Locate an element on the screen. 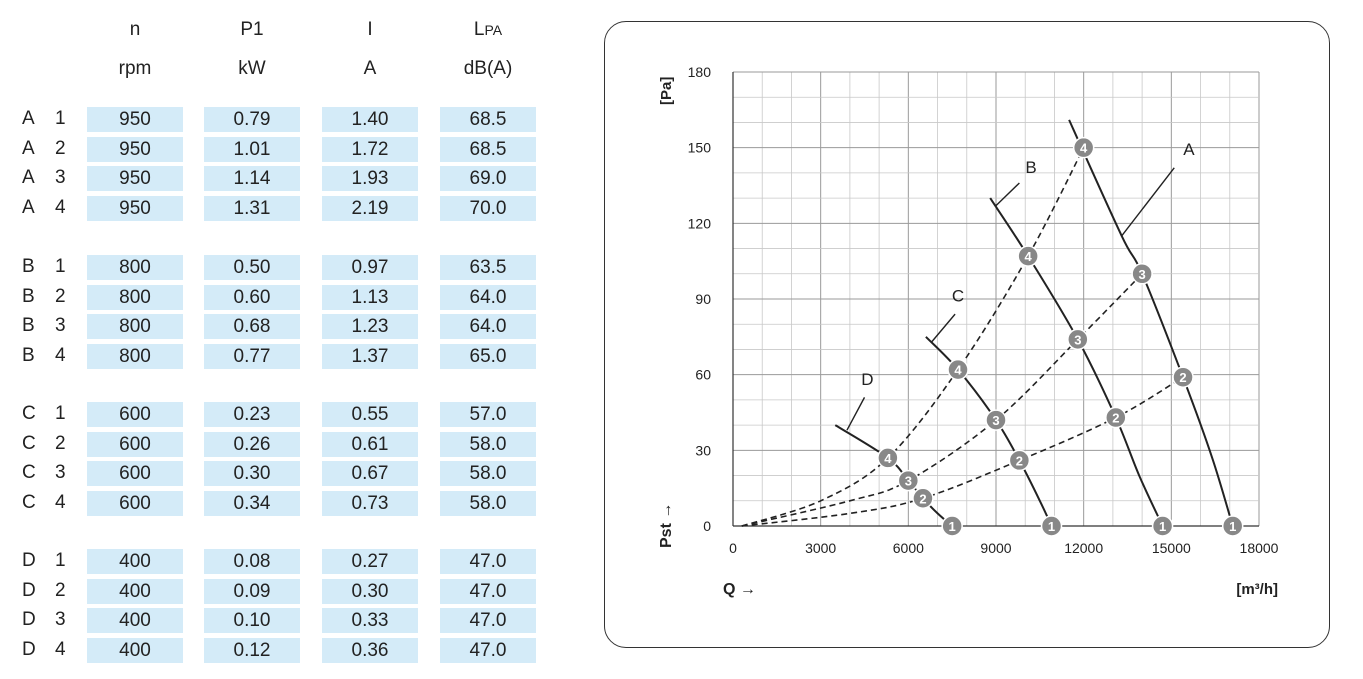  header-symbol-text: P1 is located at coordinates (252, 29).